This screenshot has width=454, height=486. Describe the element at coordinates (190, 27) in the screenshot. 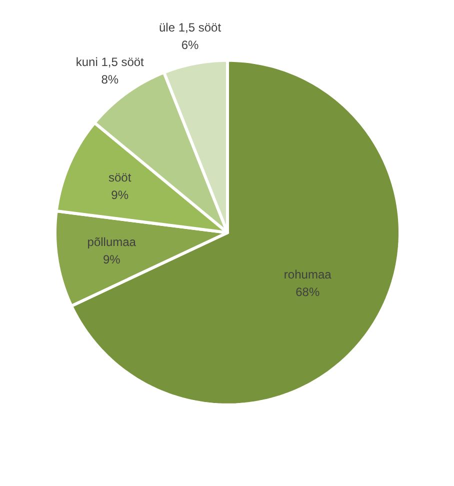

I see `slice-label: üle 1,5 sööt` at that location.